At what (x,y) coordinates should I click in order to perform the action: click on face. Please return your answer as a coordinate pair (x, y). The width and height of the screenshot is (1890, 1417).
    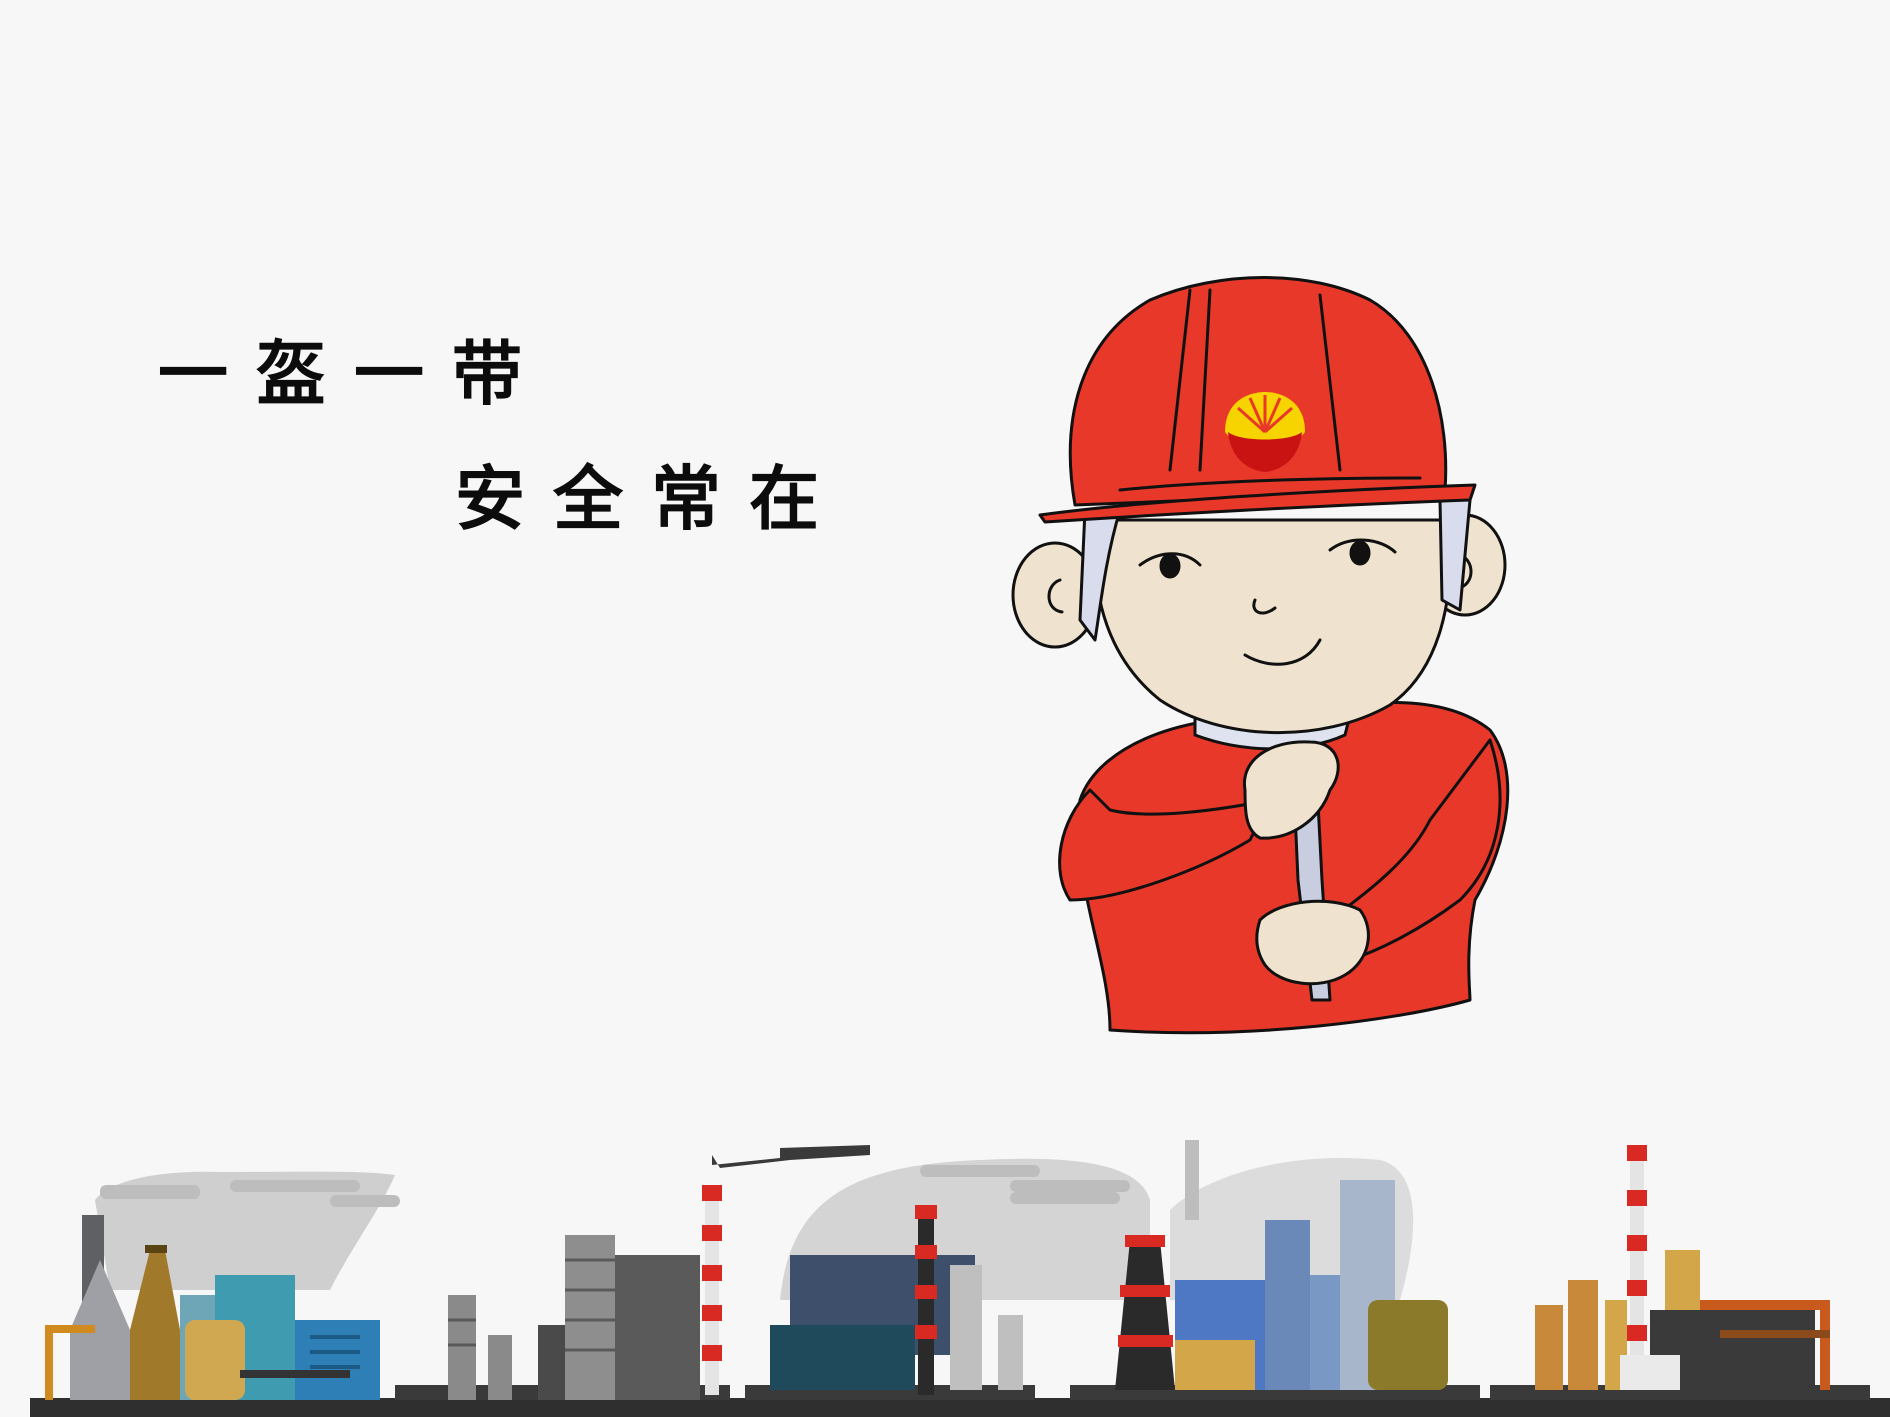
    Looking at the image, I should click on (1272, 626).